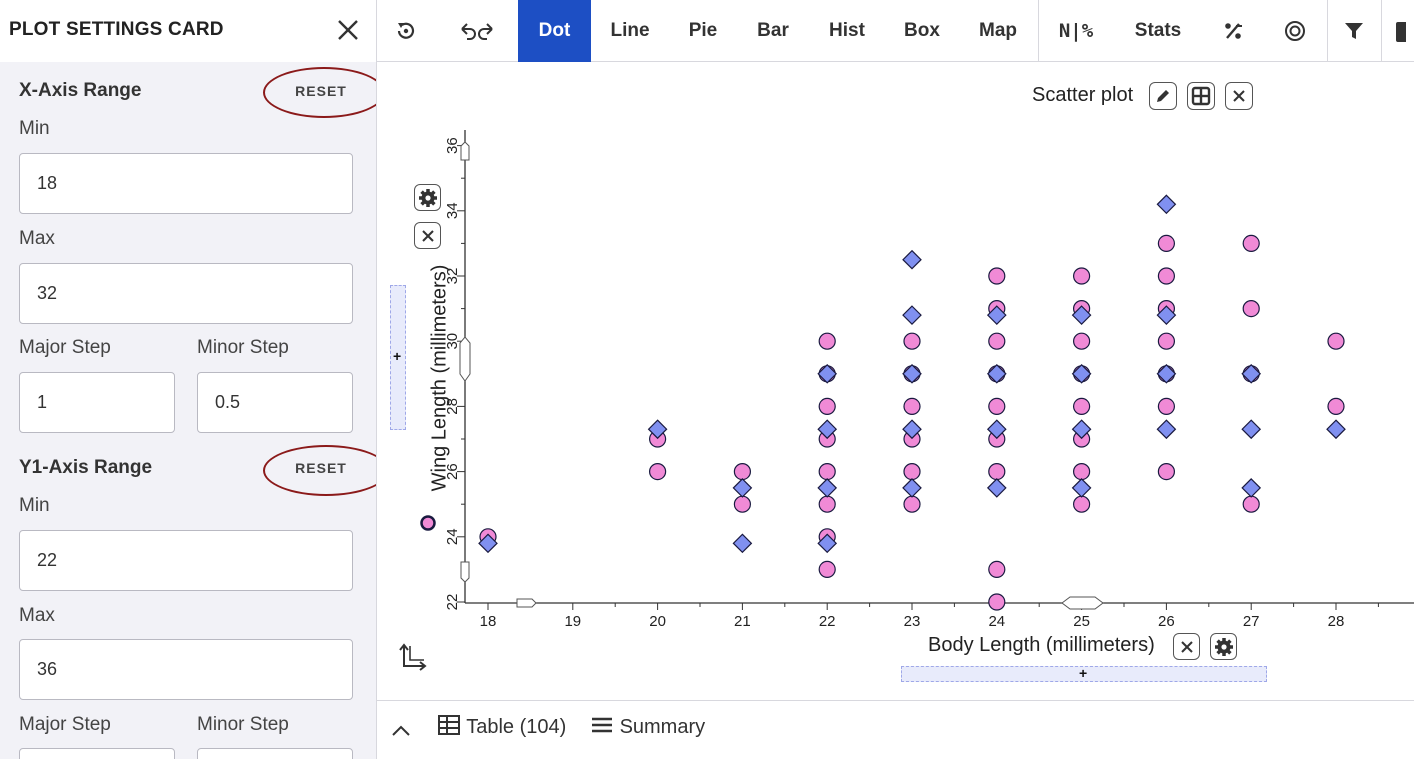 This screenshot has height=759, width=1414. Describe the element at coordinates (186, 293) in the screenshot. I see `x-max-input: 32` at that location.